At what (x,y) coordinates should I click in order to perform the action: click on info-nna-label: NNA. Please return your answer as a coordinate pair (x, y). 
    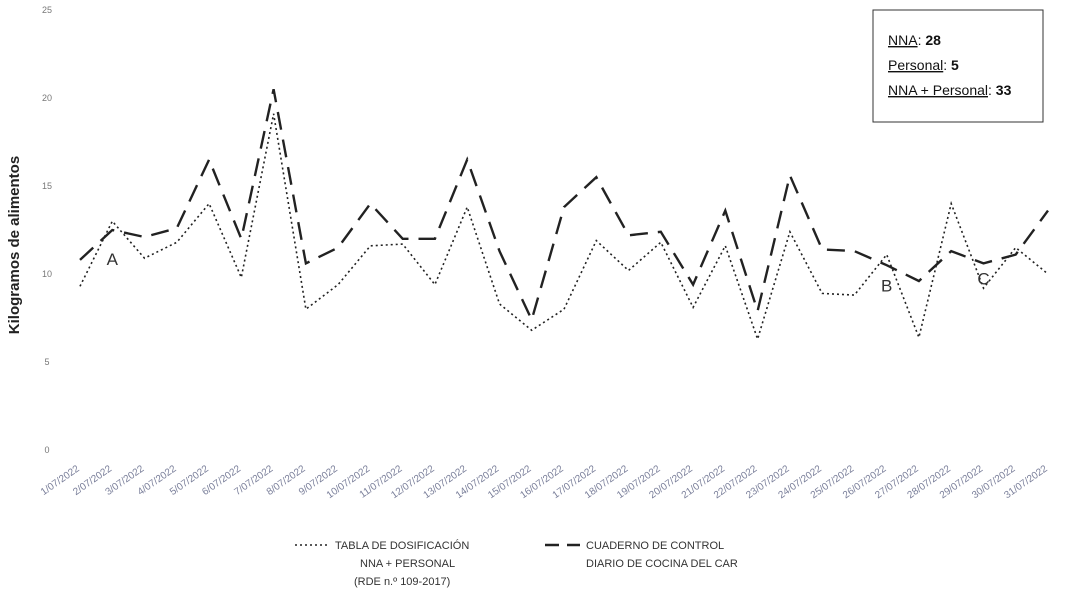
    Looking at the image, I should click on (903, 40).